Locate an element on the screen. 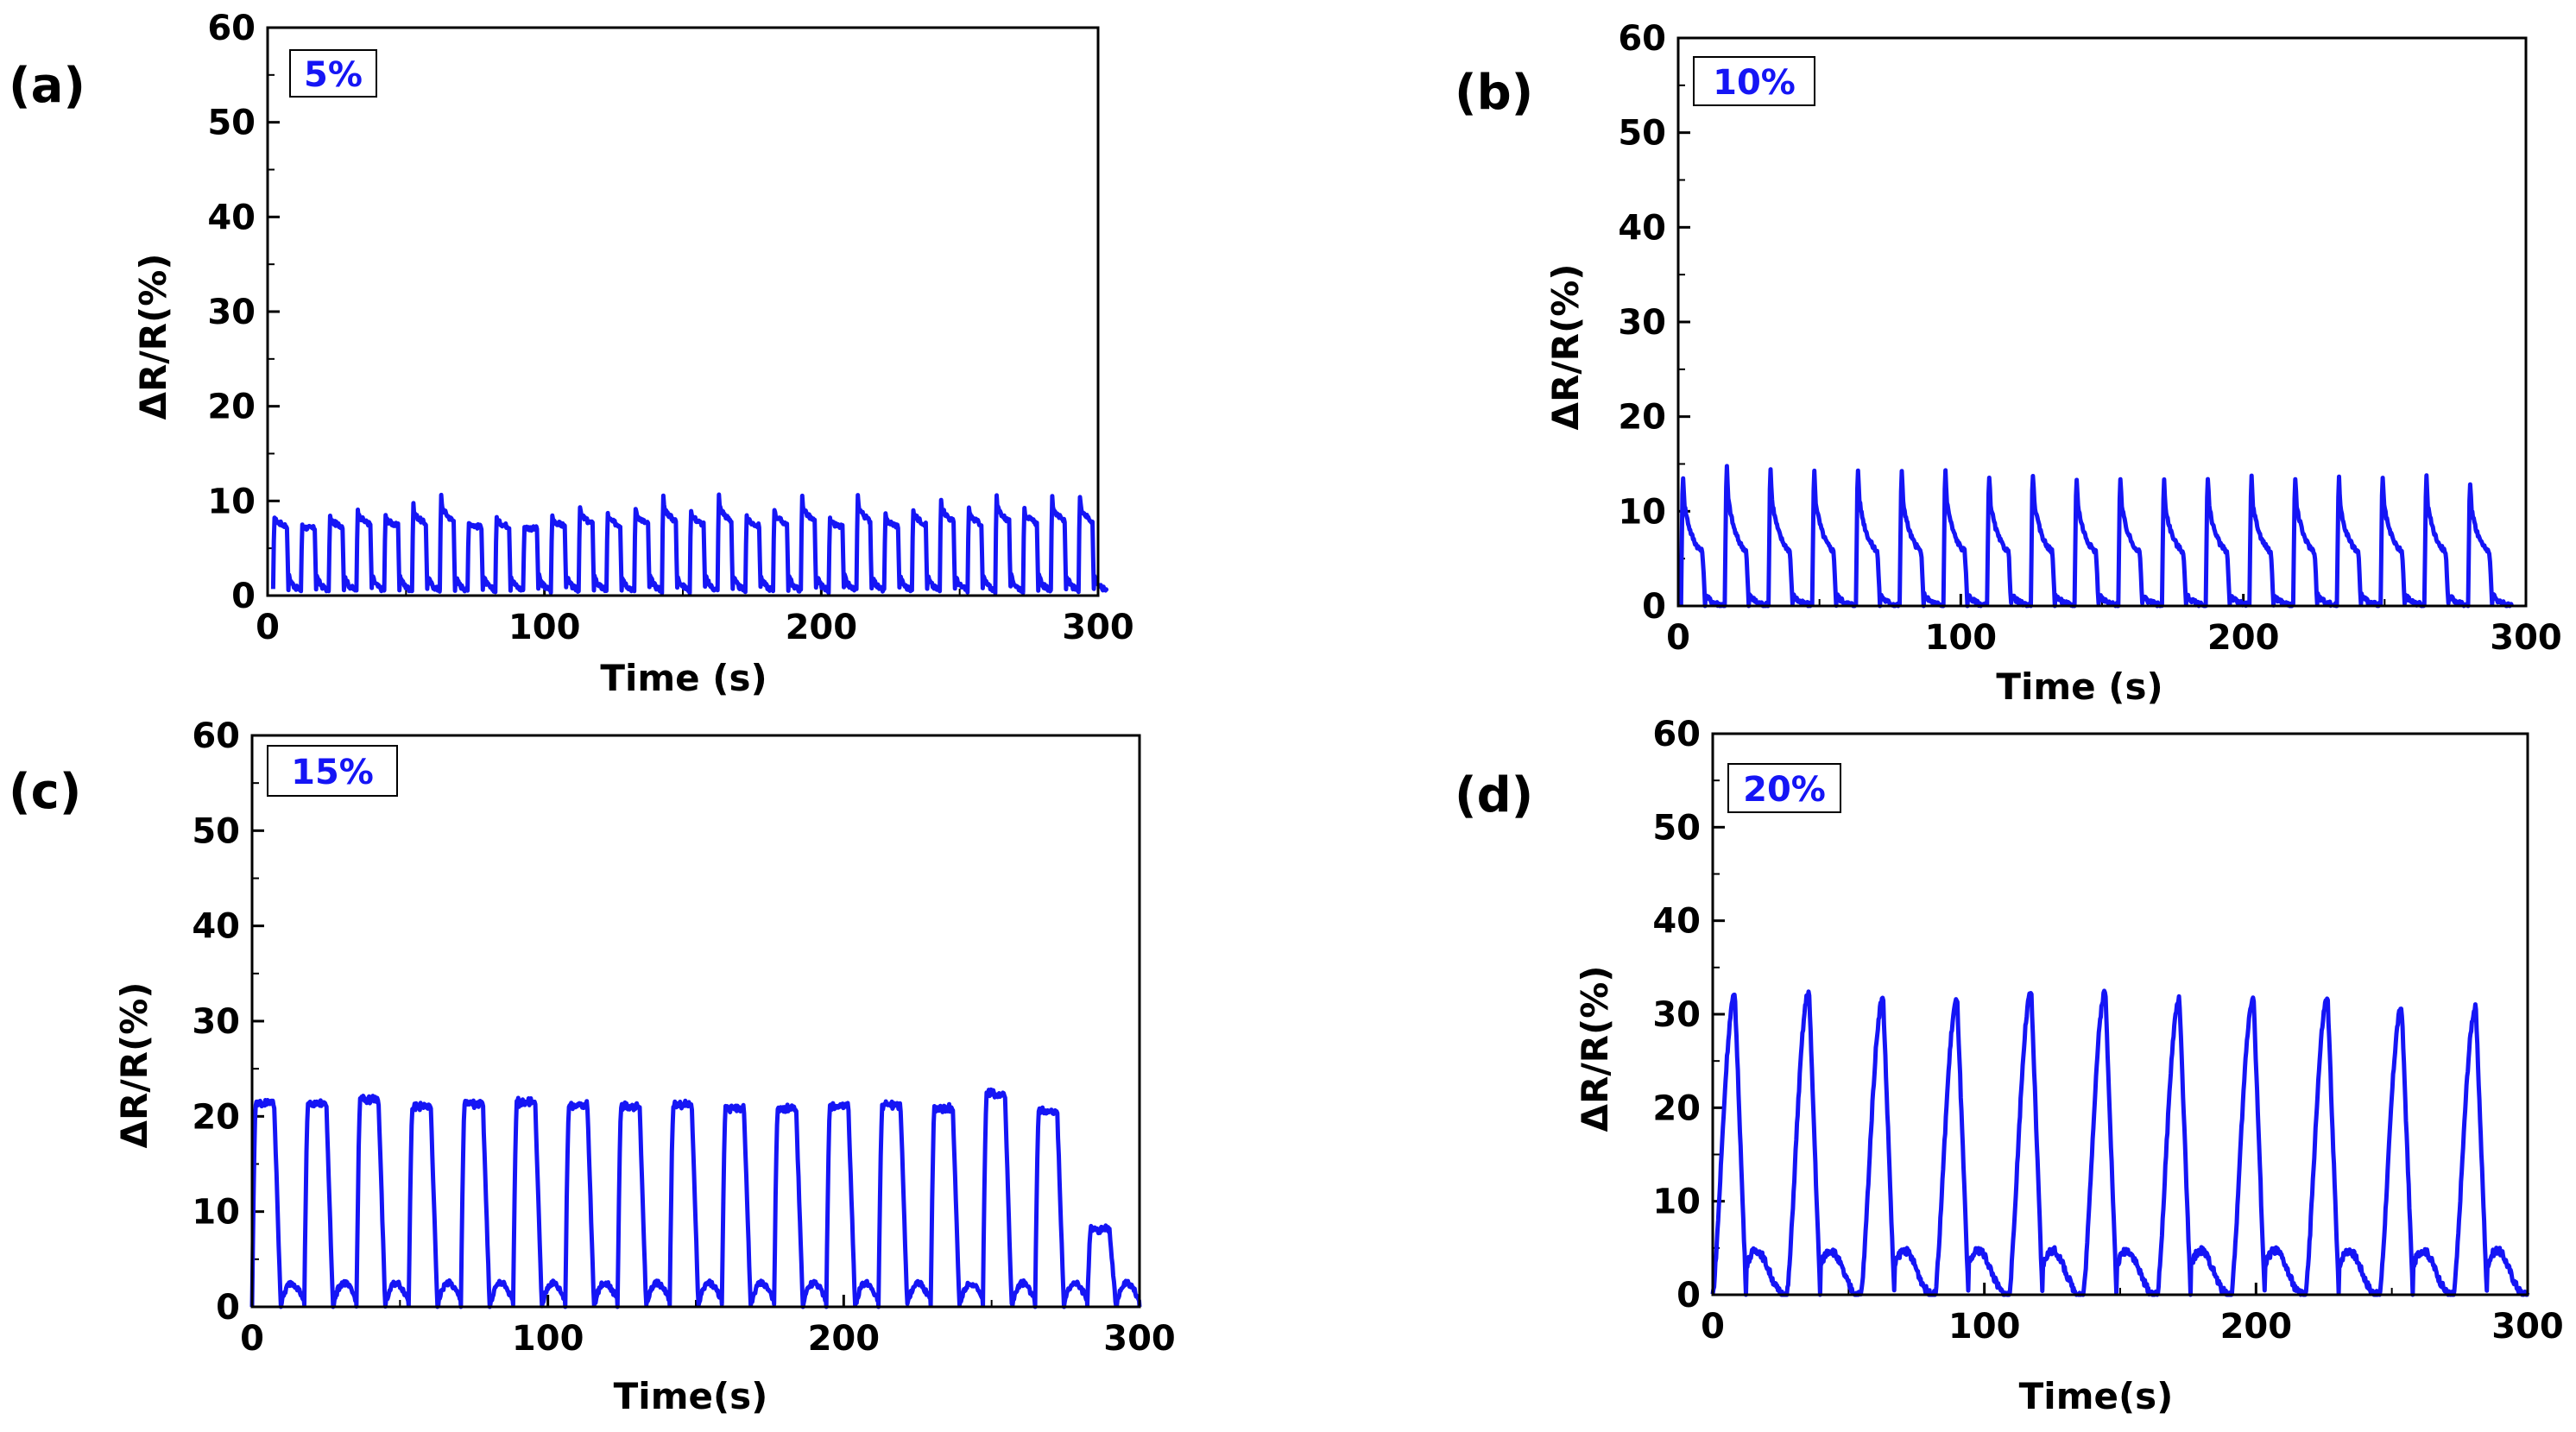 This screenshot has height=1432, width=2576. legend-box: 5% is located at coordinates (333, 74).